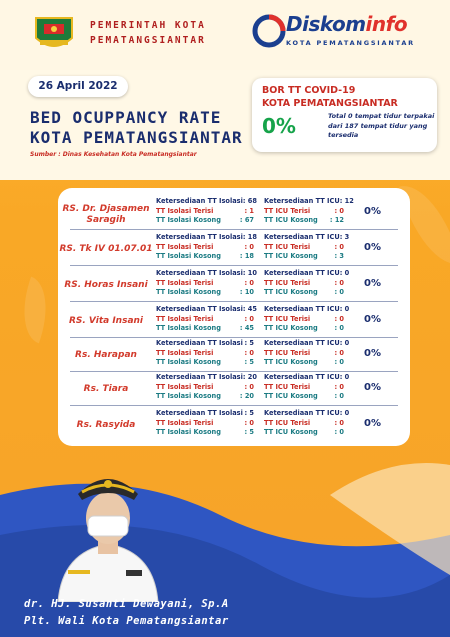 This screenshot has width=450, height=637. I want to click on date-badge: 26 April 2022, so click(78, 86).